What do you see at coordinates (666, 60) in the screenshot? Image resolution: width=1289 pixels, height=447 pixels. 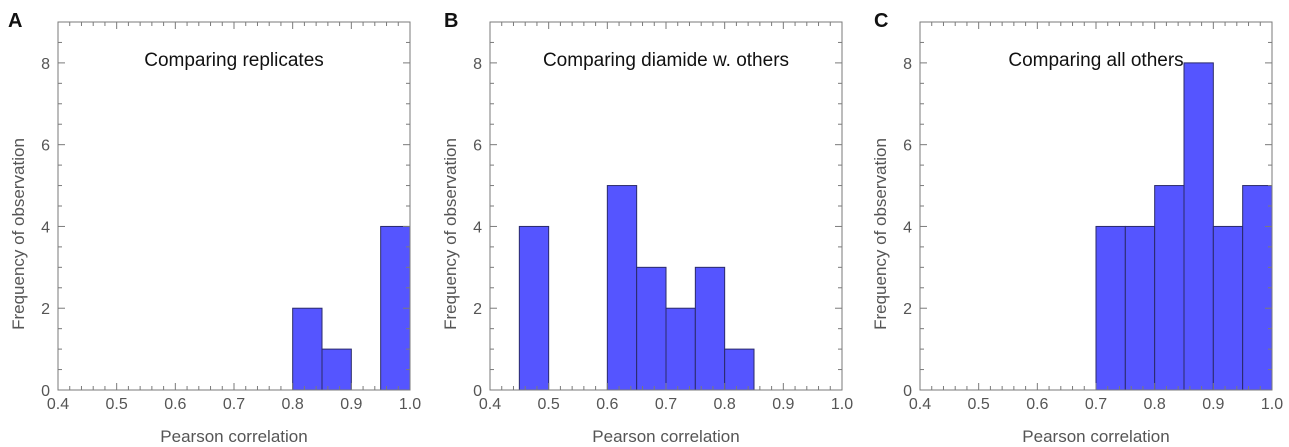 I see `chart-title: Comparing diamide w. others` at bounding box center [666, 60].